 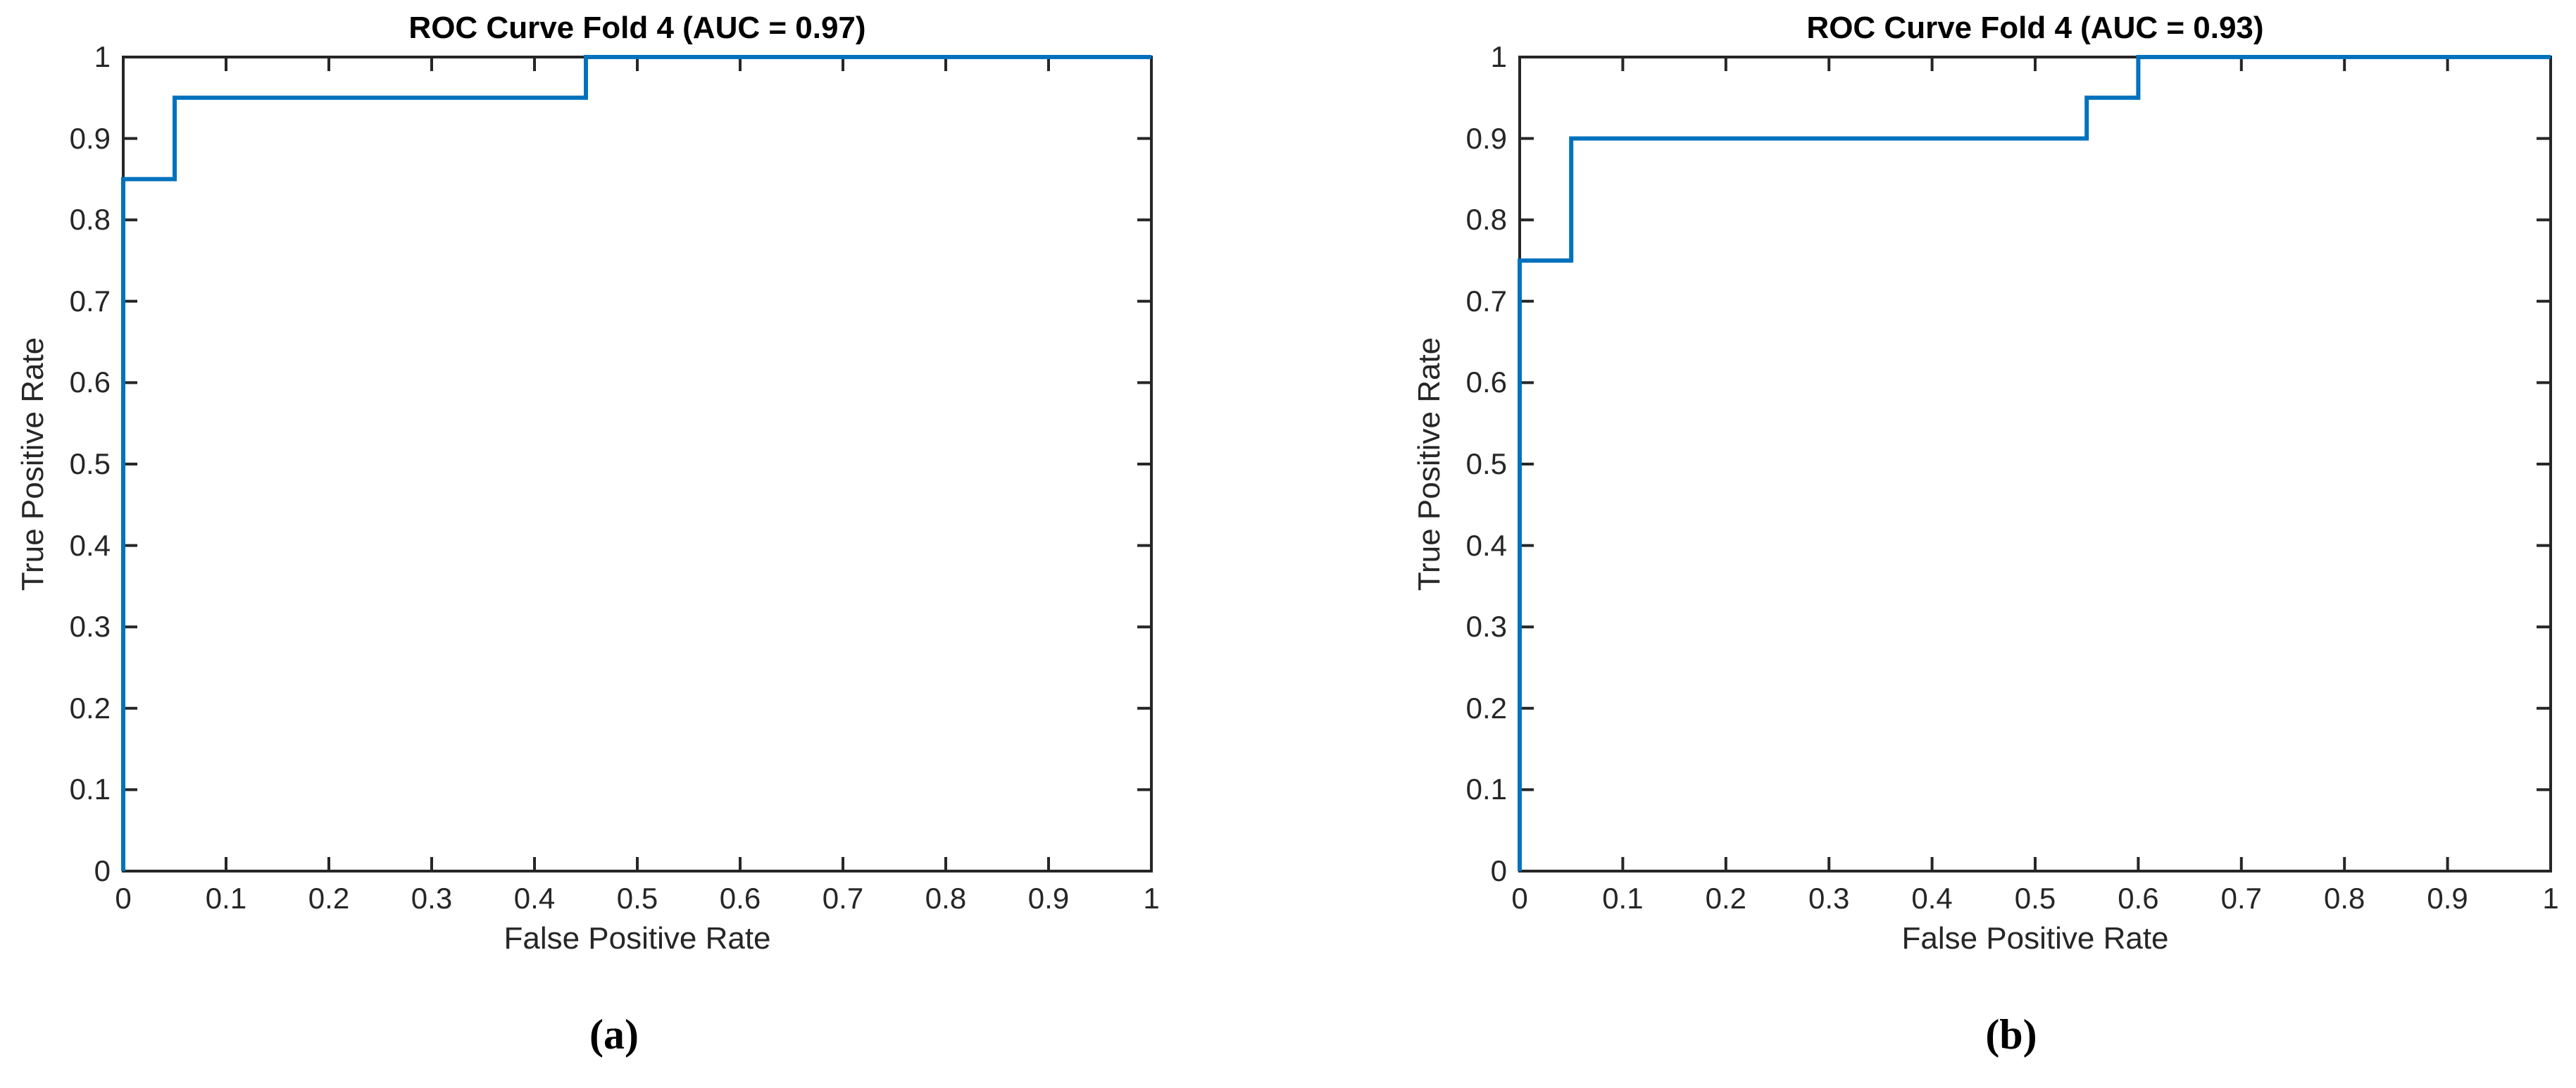 What do you see at coordinates (614, 1034) in the screenshot?
I see `chart-a-caption: (a)` at bounding box center [614, 1034].